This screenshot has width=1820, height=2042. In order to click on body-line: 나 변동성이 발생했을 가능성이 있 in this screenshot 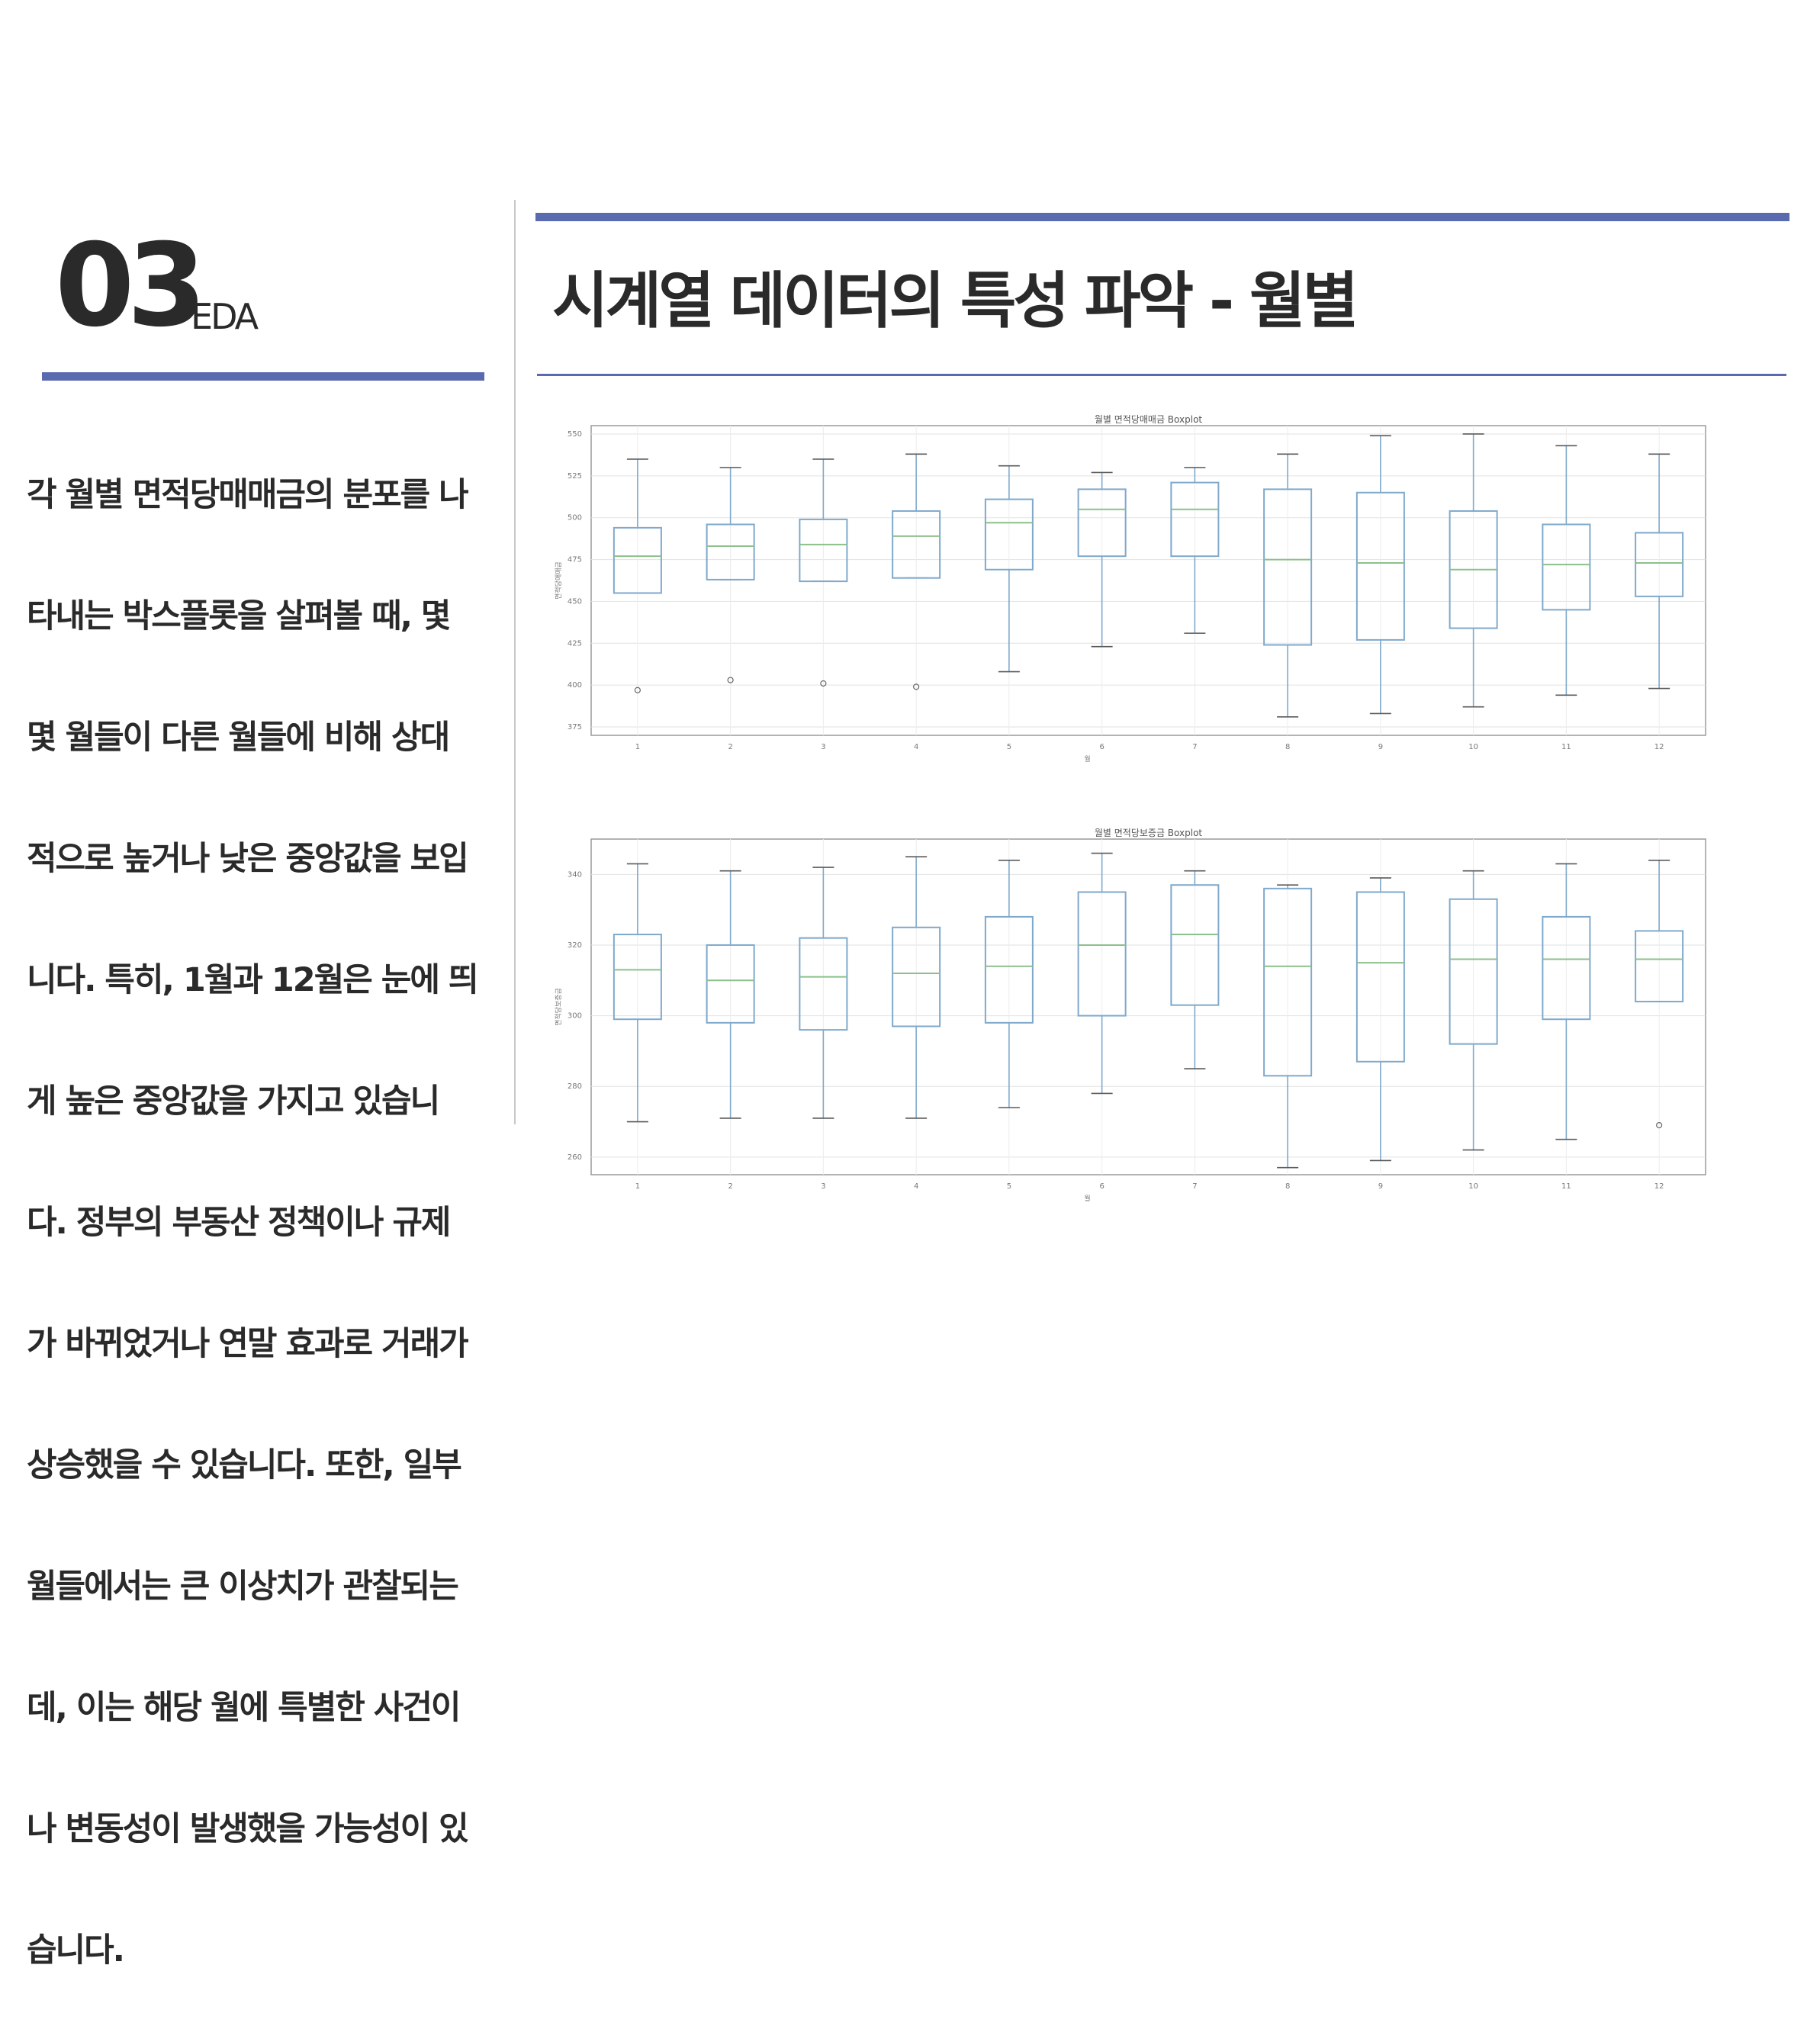, I will do `click(248, 1828)`.